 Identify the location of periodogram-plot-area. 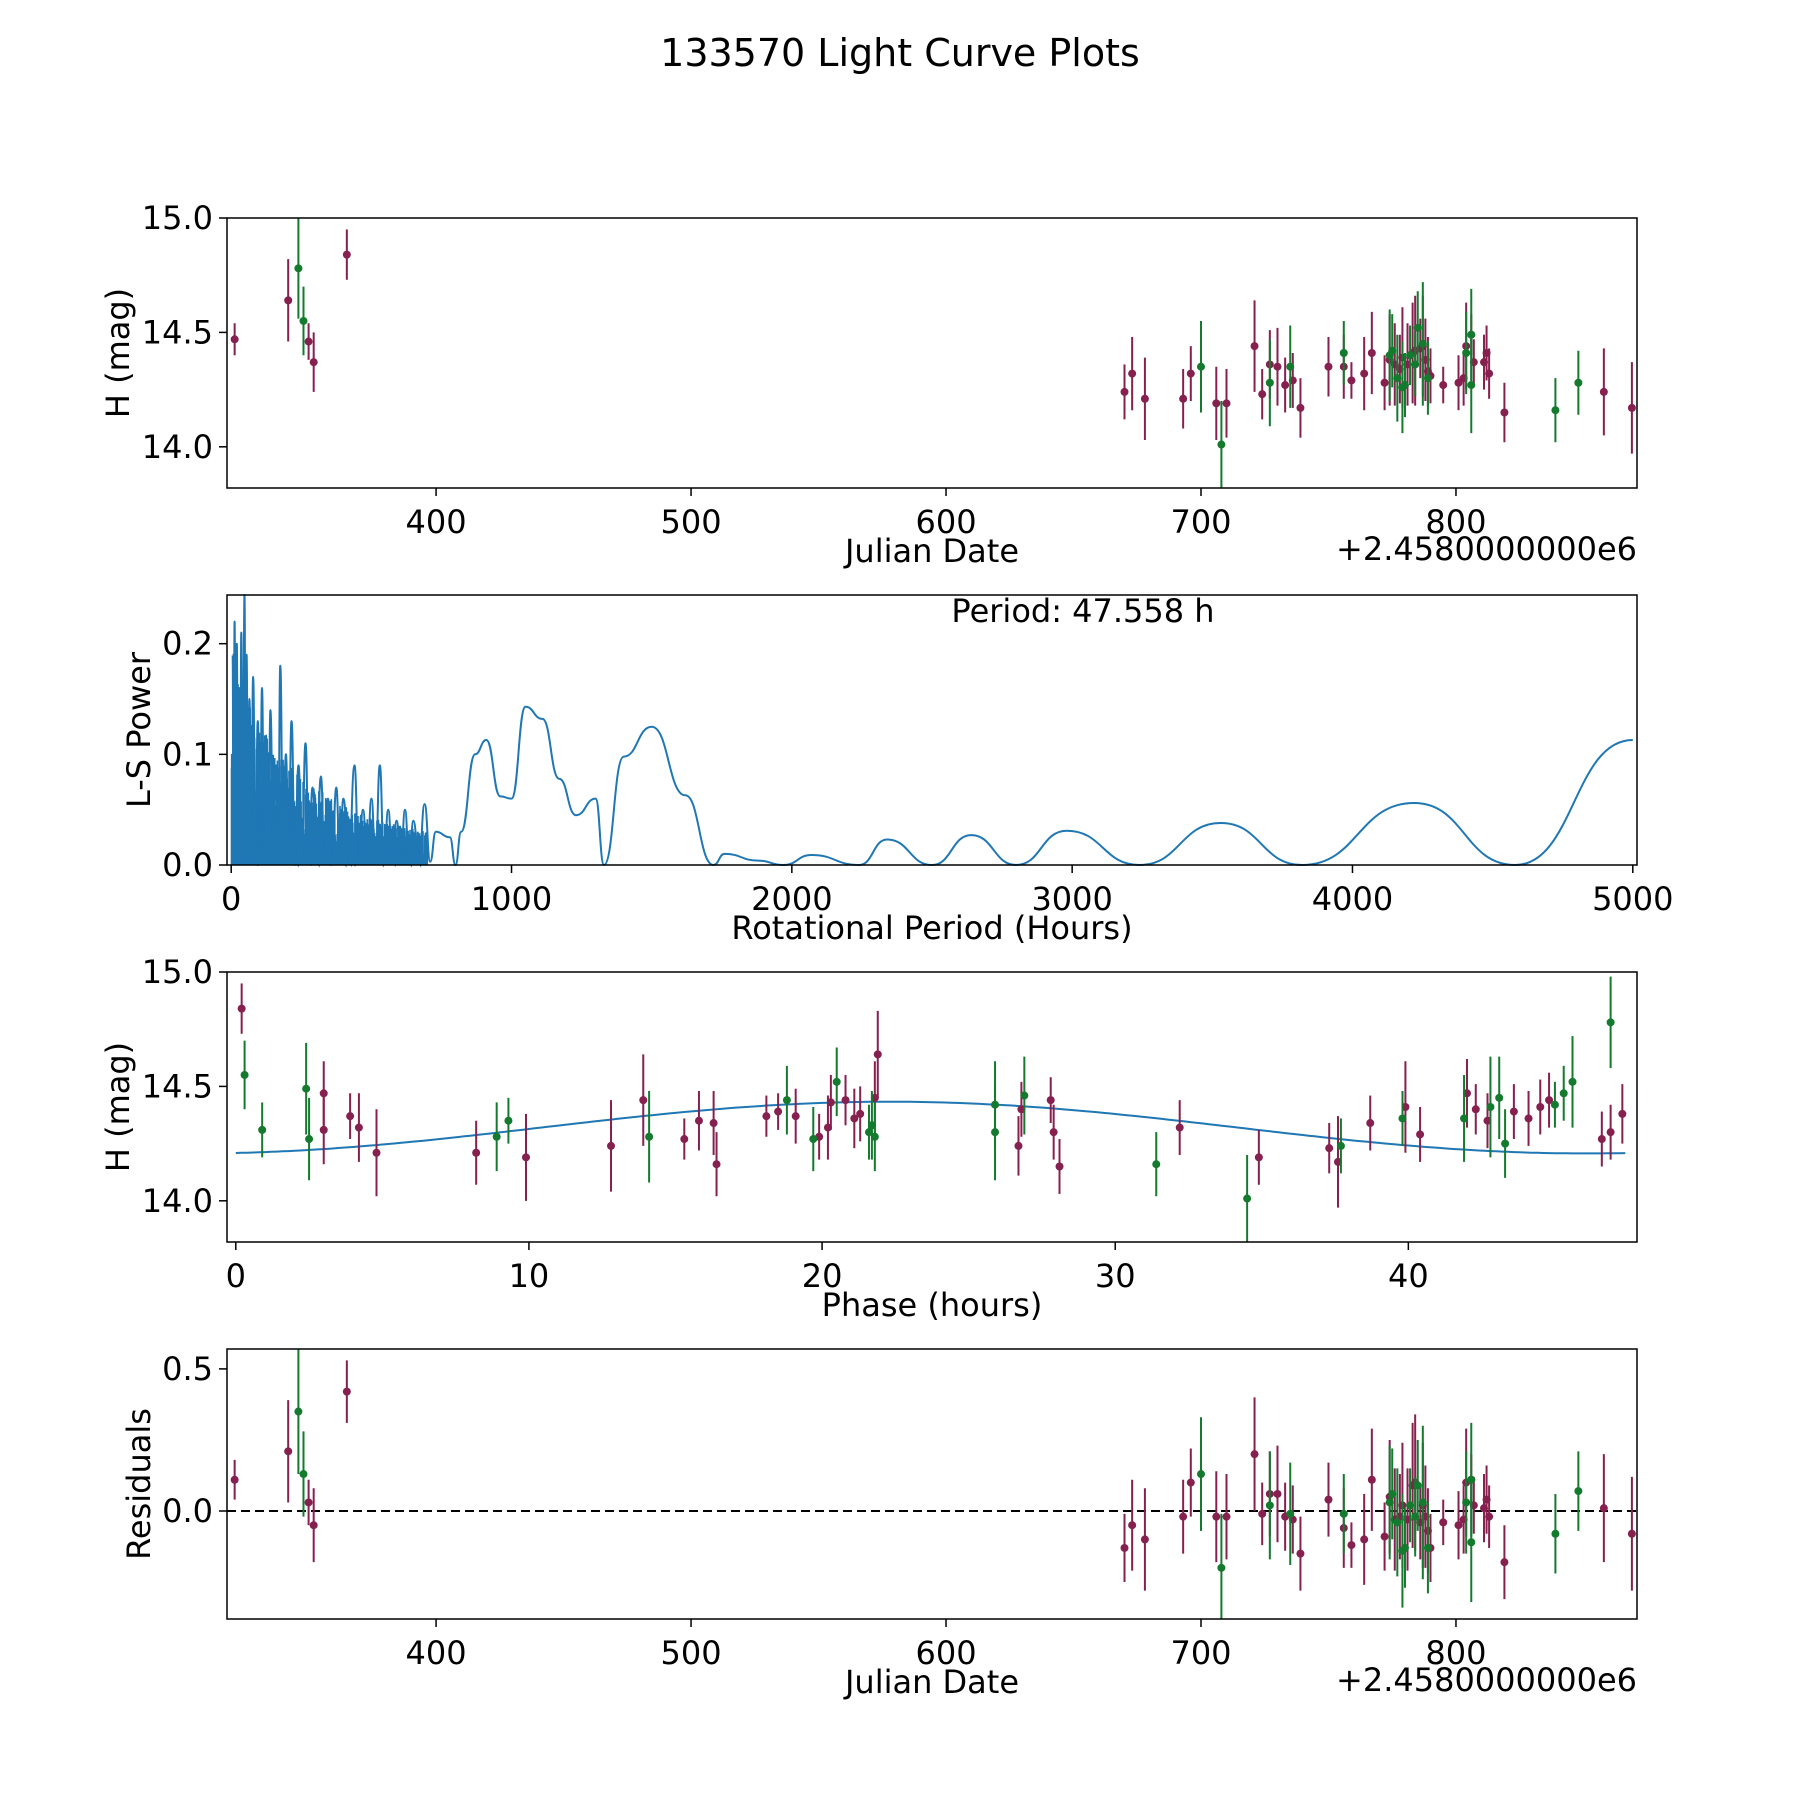
(932, 730).